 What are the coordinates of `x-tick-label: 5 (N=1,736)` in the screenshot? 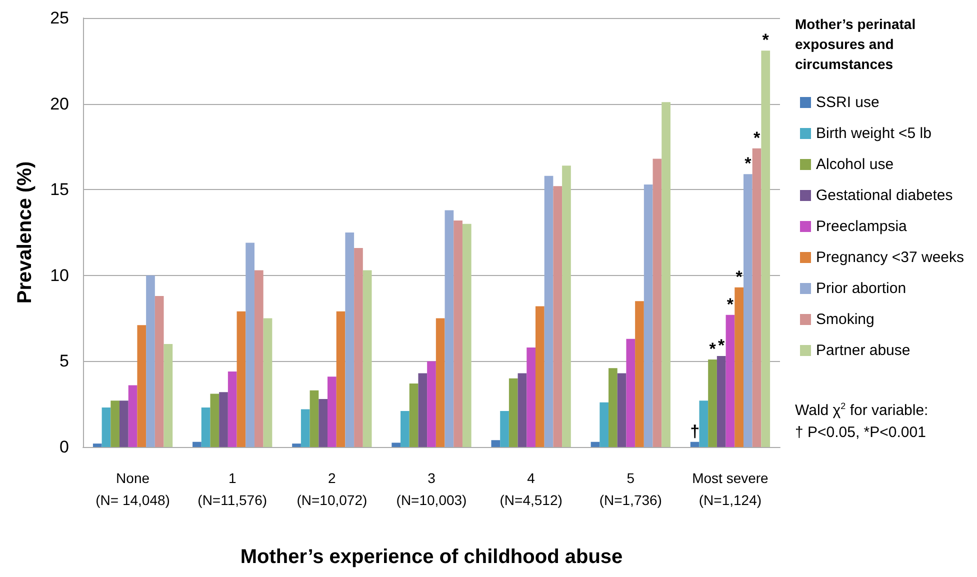 It's located at (630, 489).